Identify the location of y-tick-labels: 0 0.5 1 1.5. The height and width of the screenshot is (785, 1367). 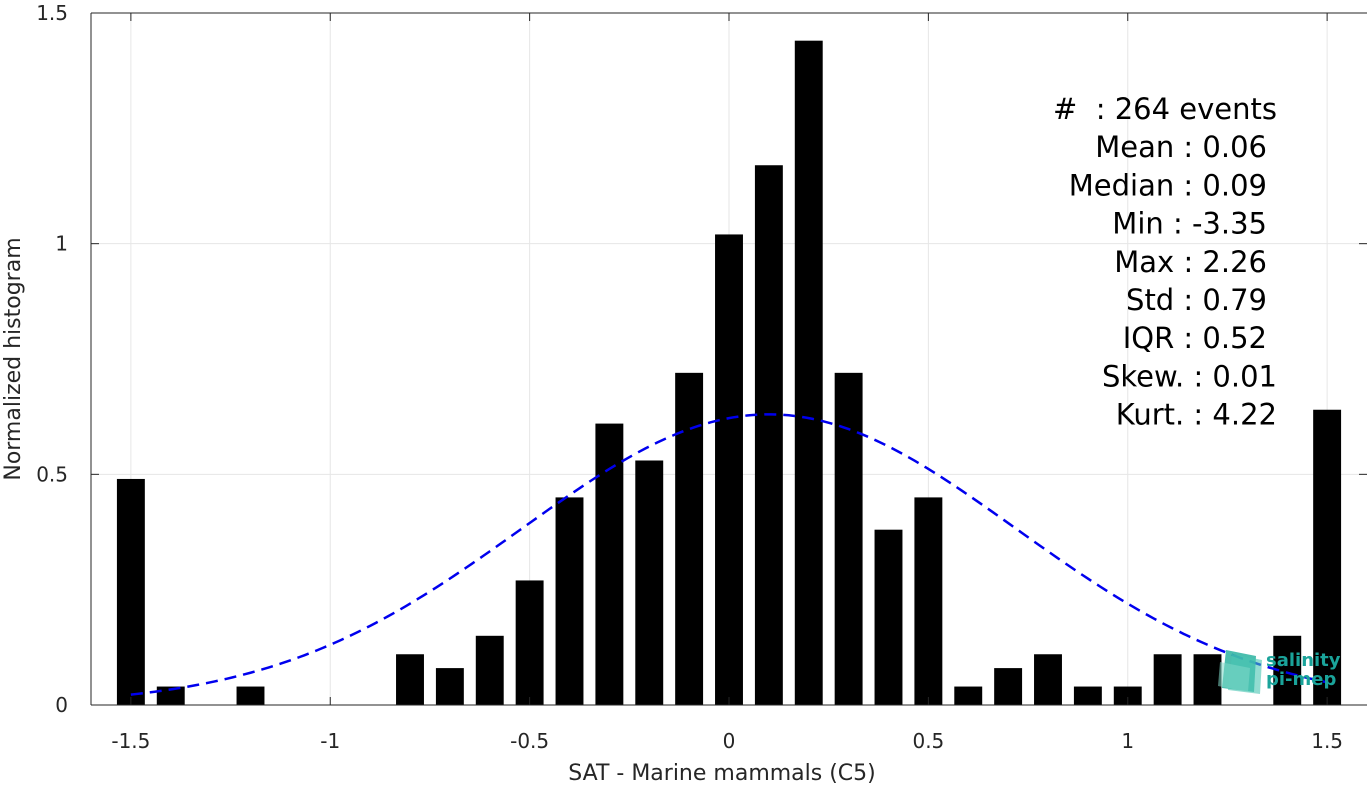
(52, 359).